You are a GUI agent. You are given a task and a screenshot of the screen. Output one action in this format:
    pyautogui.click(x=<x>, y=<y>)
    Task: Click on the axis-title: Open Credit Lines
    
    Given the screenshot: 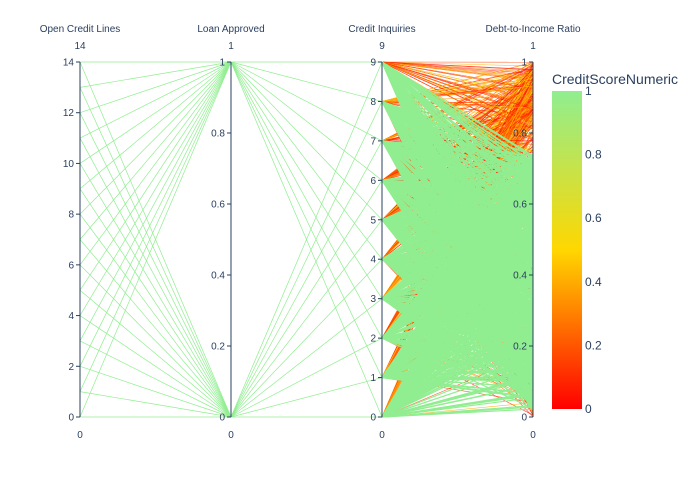 What is the action you would take?
    pyautogui.click(x=80, y=29)
    